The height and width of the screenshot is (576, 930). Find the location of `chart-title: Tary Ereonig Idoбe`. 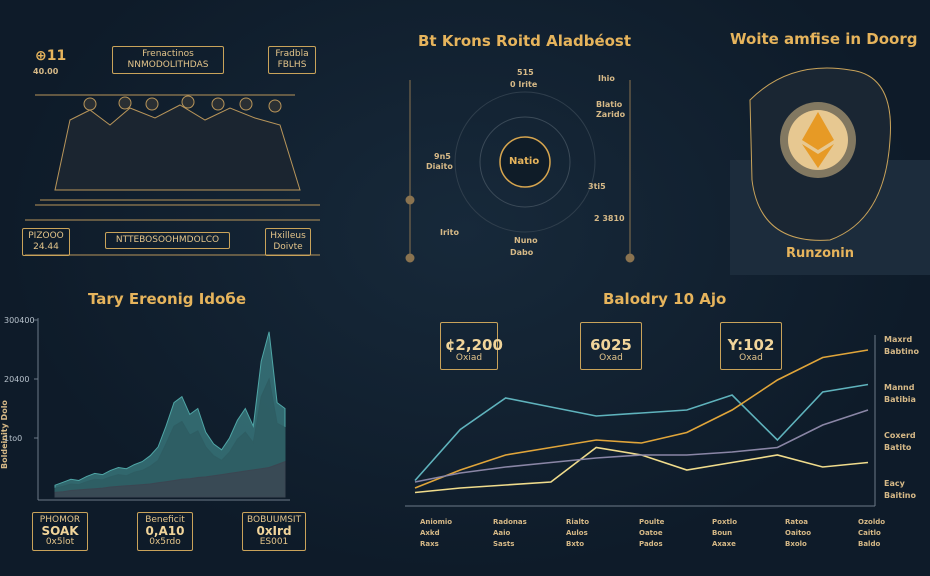

chart-title: Tary Ereonig Idoбe is located at coordinates (167, 299).